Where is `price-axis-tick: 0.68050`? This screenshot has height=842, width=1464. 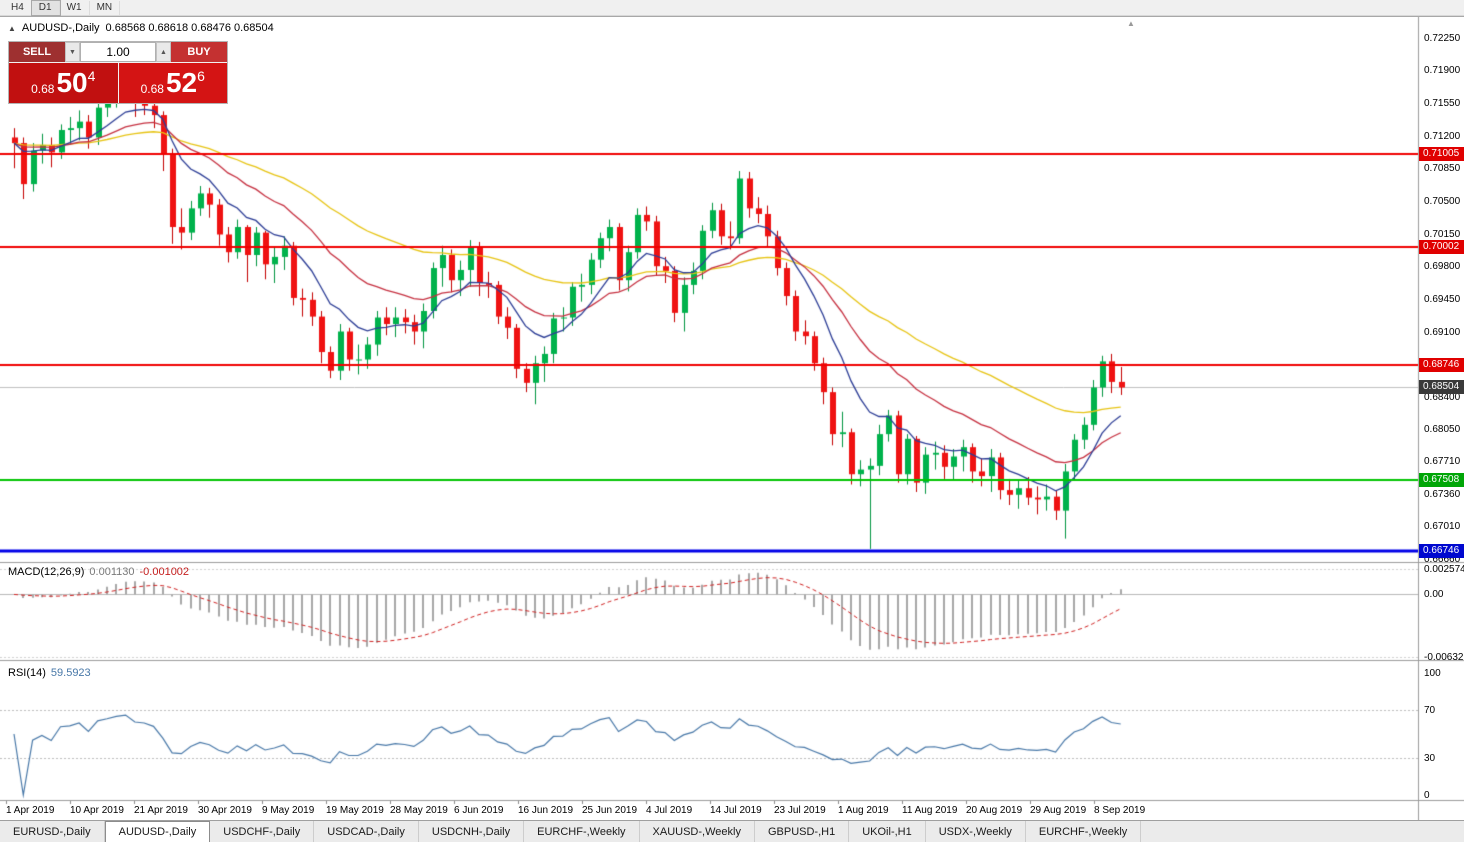
price-axis-tick: 0.68050 is located at coordinates (1442, 430).